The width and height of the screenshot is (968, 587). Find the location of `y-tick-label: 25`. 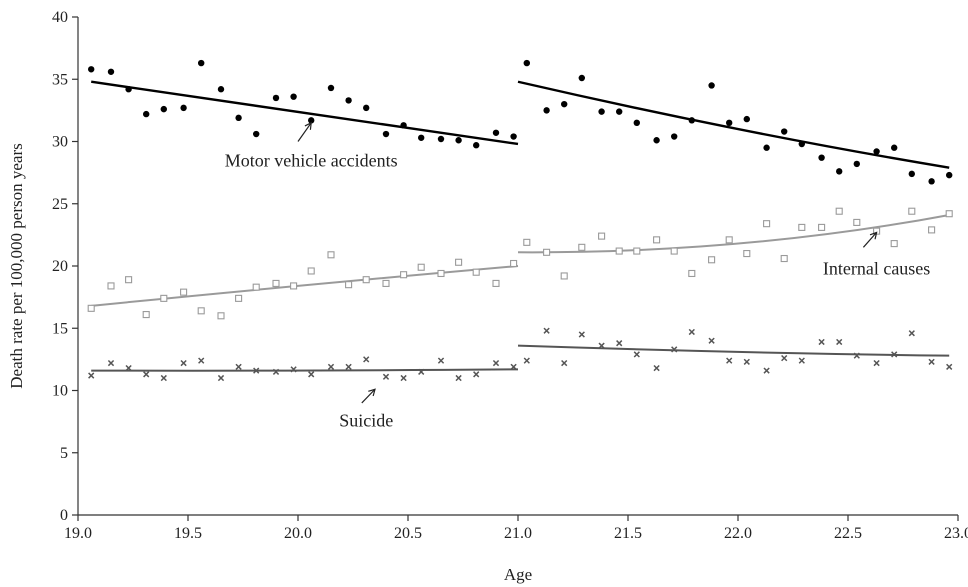

y-tick-label: 25 is located at coordinates (60, 204).